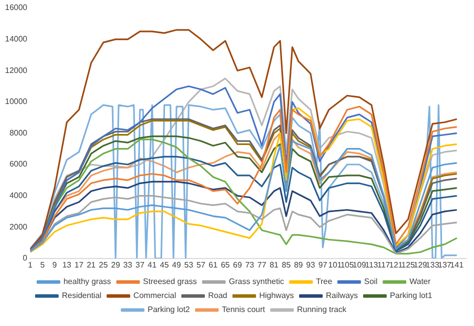 Image resolution: width=474 pixels, height=326 pixels. Describe the element at coordinates (347, 265) in the screenshot. I see `x-tick-label: 105` at that location.